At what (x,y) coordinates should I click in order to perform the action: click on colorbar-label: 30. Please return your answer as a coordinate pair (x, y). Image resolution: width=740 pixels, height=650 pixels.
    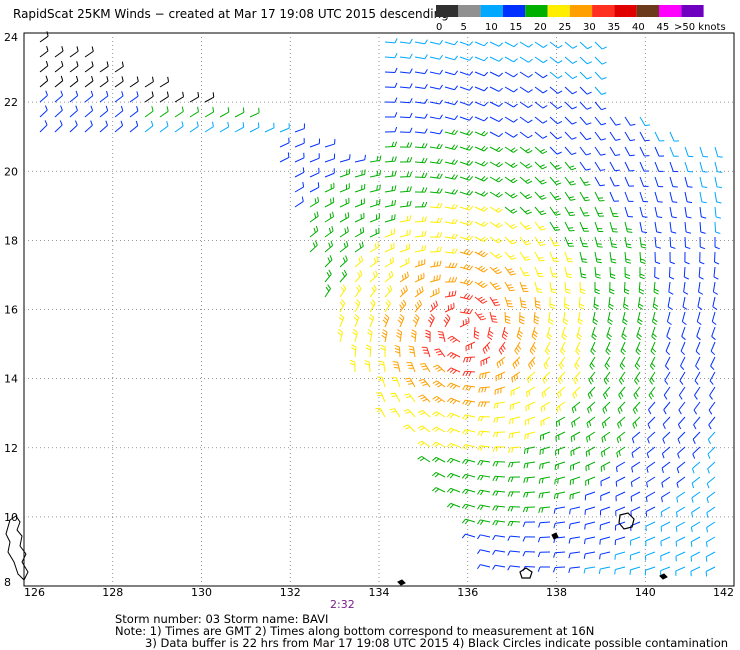
    Looking at the image, I should click on (589, 27).